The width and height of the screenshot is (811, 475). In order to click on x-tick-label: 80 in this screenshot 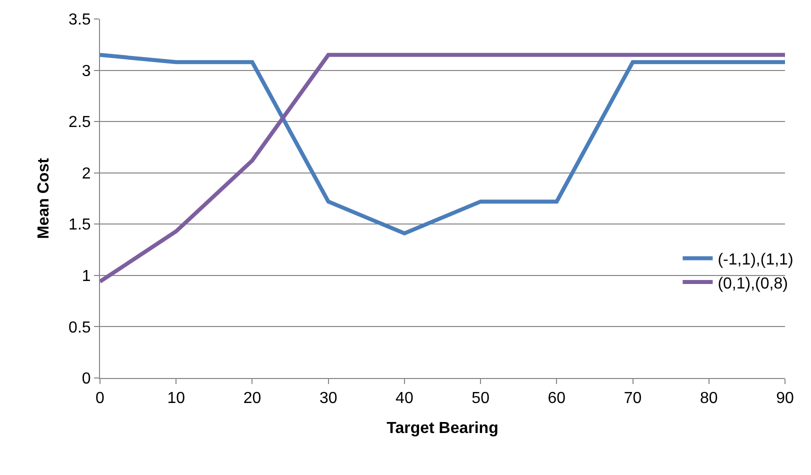, I will do `click(709, 399)`.